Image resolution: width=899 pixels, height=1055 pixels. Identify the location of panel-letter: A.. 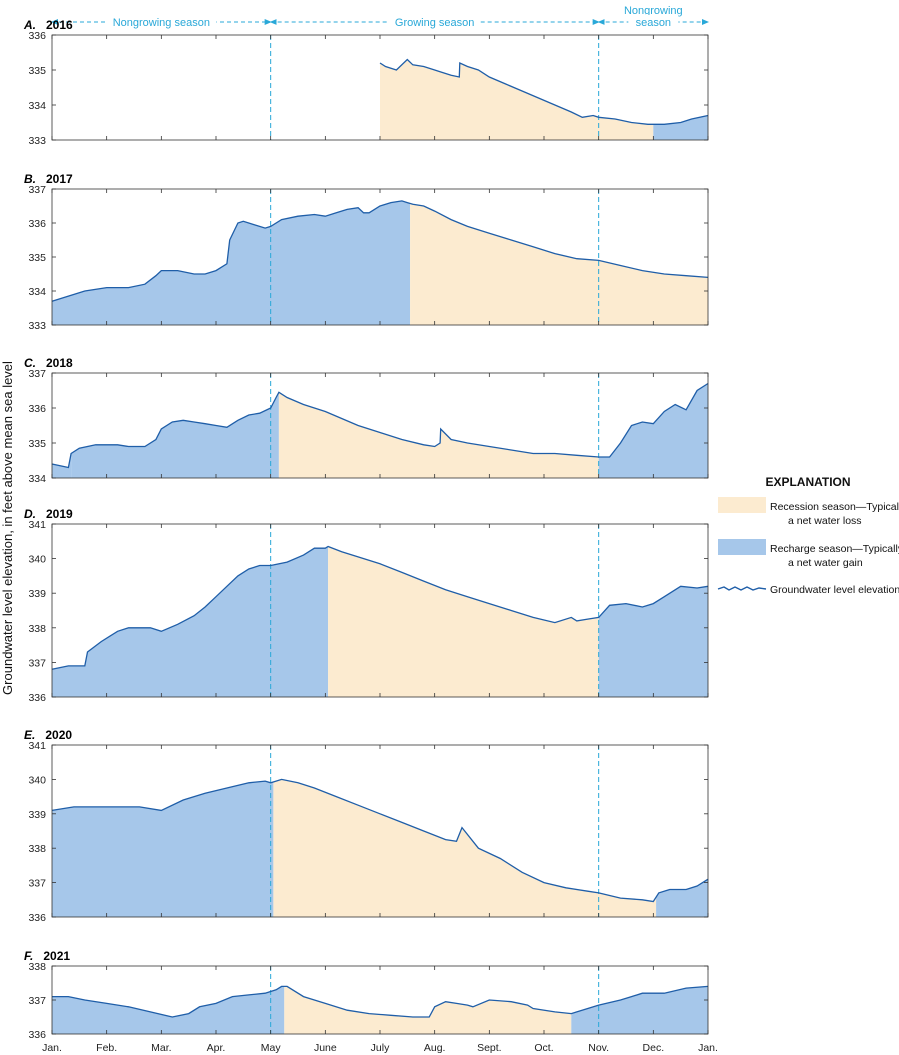
(29, 25).